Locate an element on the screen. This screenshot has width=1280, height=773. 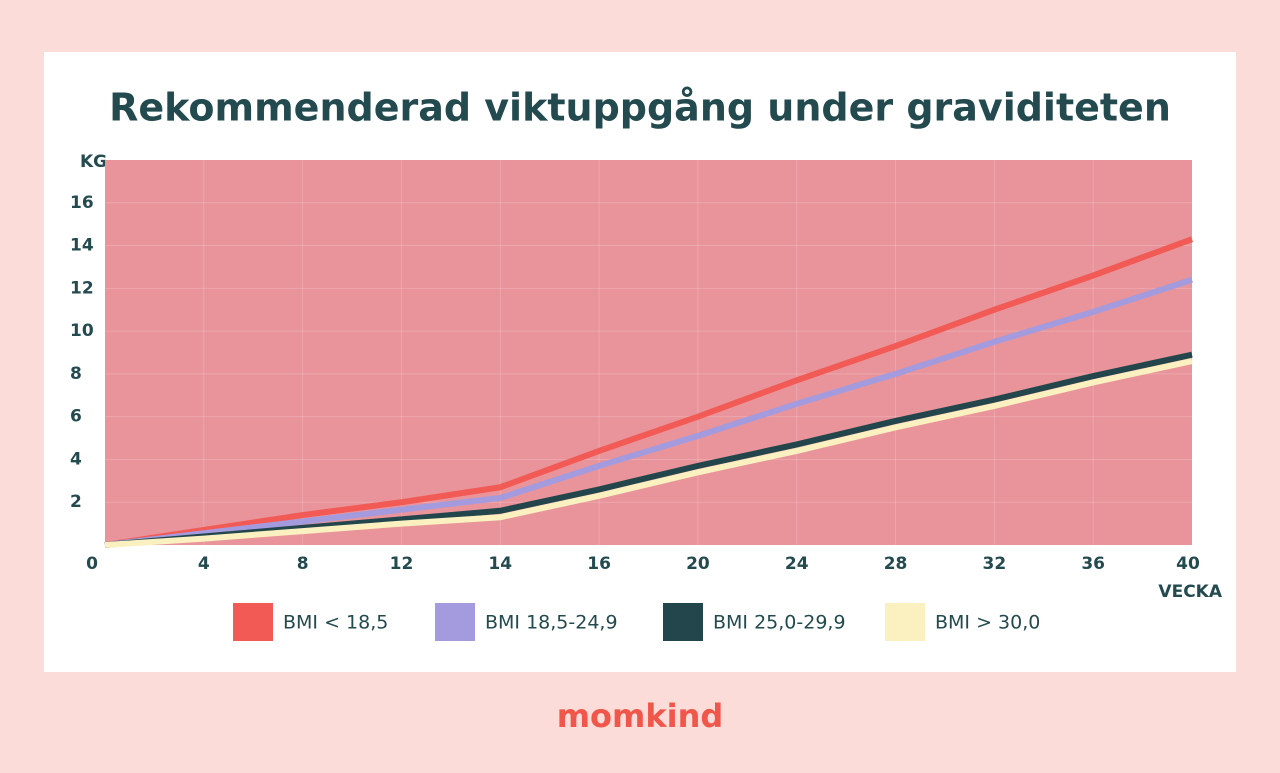
y-tick-label: 6 is located at coordinates (76, 417).